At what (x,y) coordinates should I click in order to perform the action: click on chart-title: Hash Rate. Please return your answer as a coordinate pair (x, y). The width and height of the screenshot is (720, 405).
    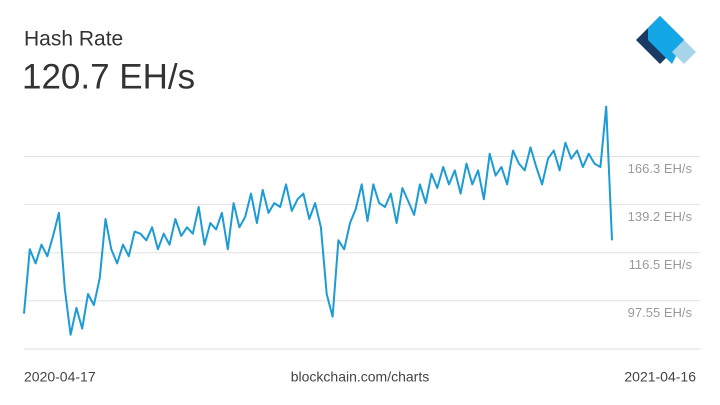
    Looking at the image, I should click on (73, 39).